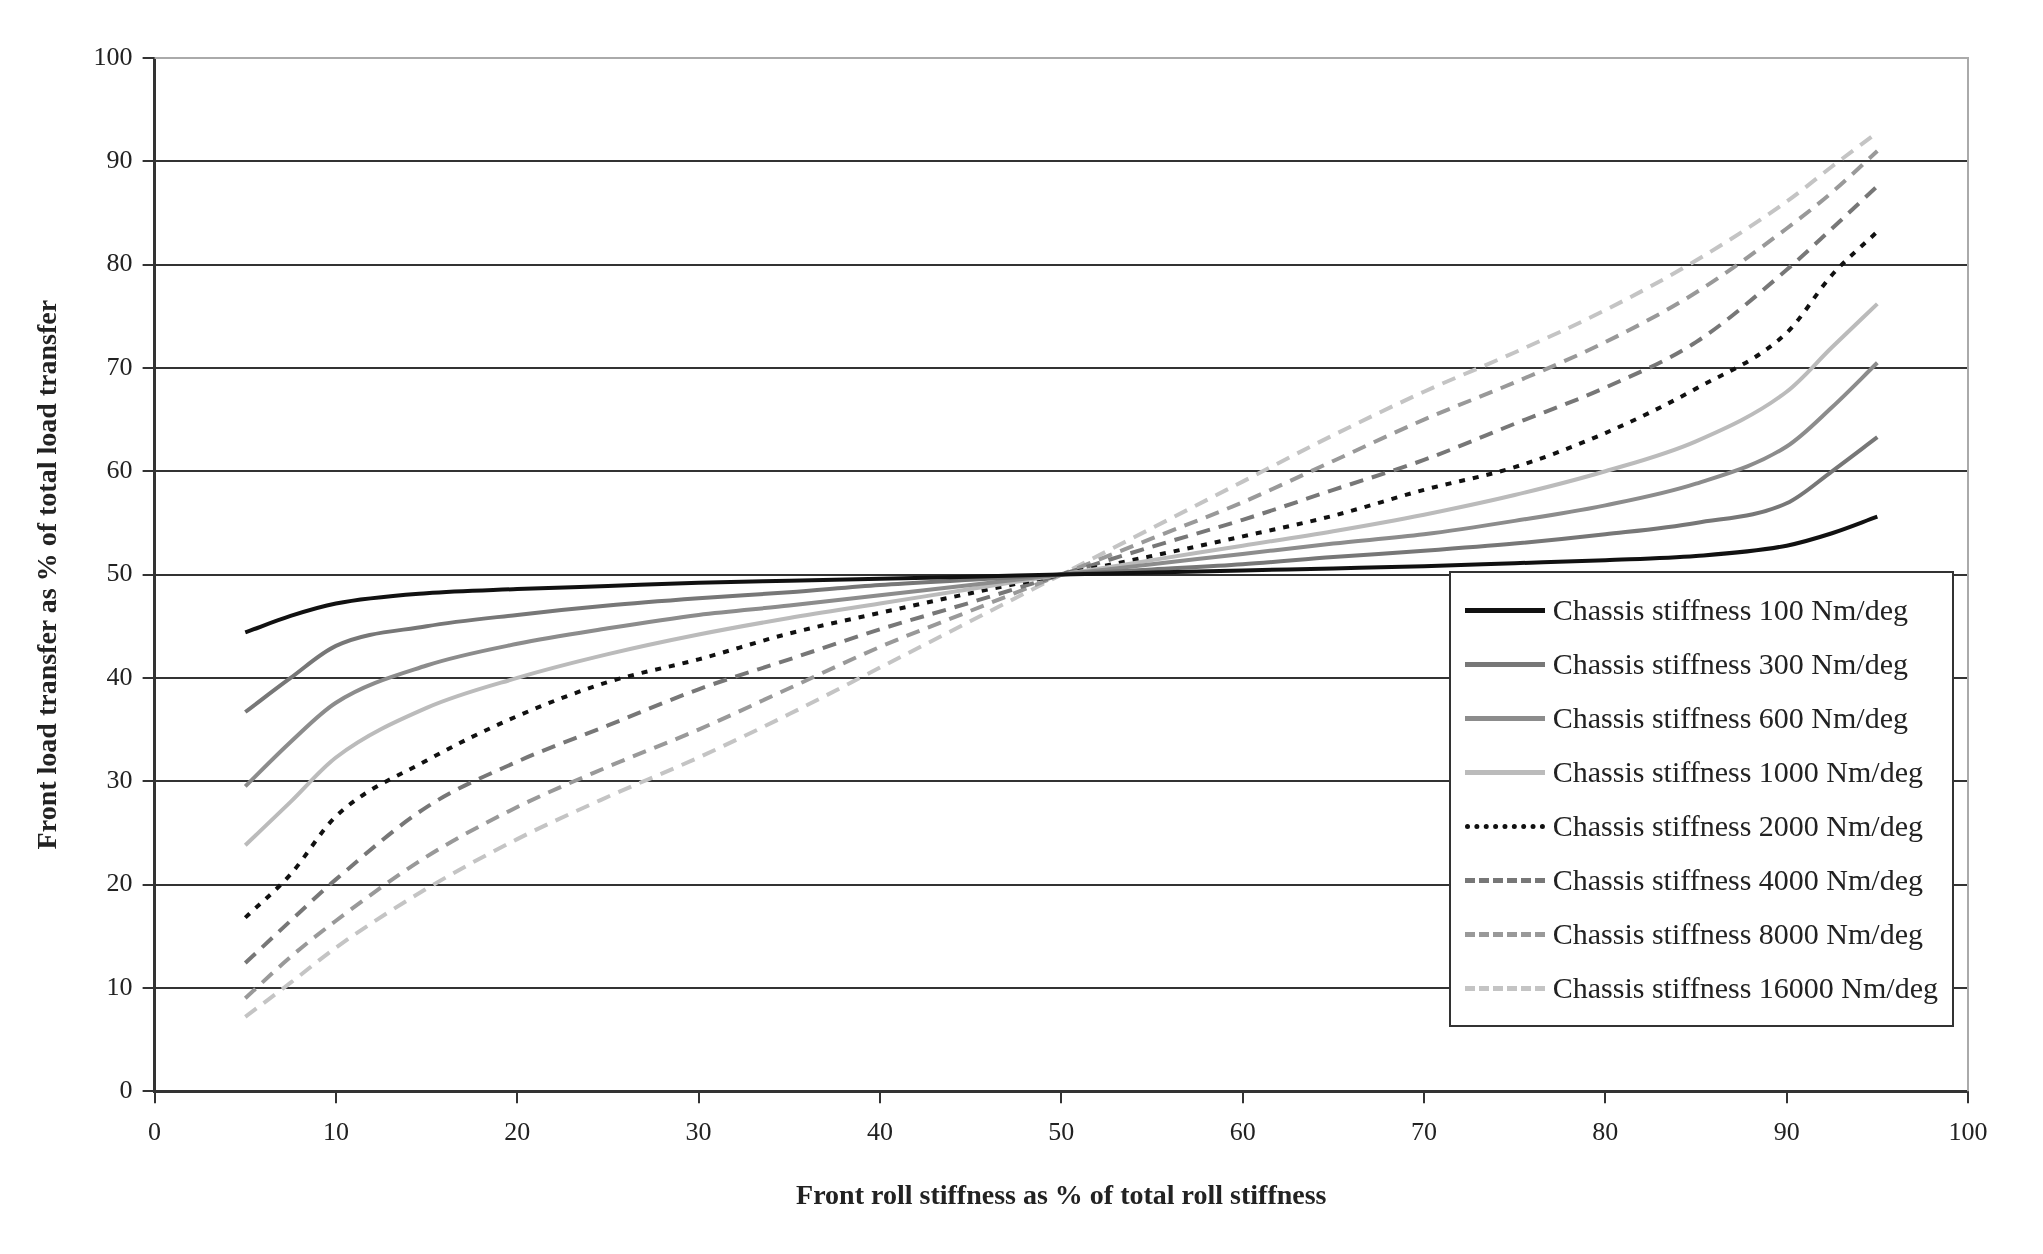 The width and height of the screenshot is (2043, 1254). Describe the element at coordinates (1745, 988) in the screenshot. I see `legend-label: Chassis stiffness 16000 Nm/deg` at that location.